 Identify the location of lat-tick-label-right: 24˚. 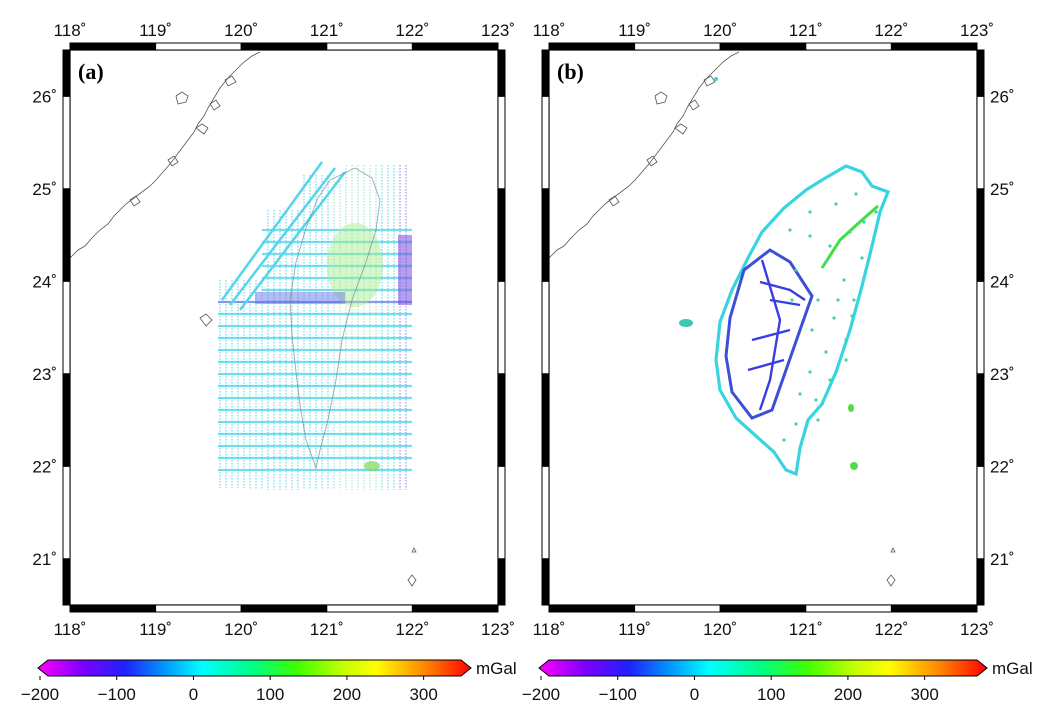
(1002, 281).